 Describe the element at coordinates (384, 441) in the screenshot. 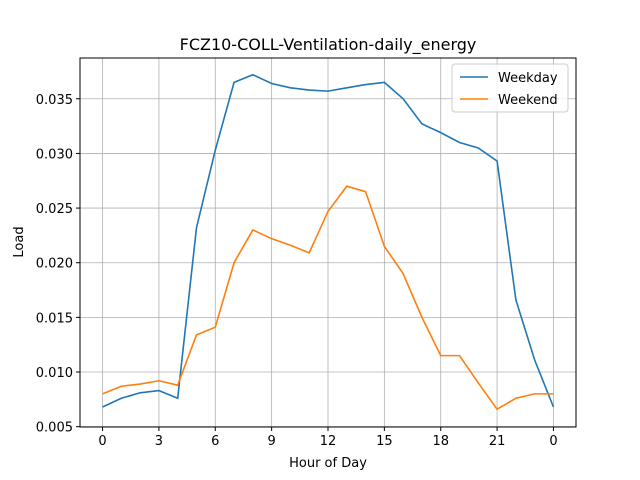

I see `x-tick-label: 15` at that location.